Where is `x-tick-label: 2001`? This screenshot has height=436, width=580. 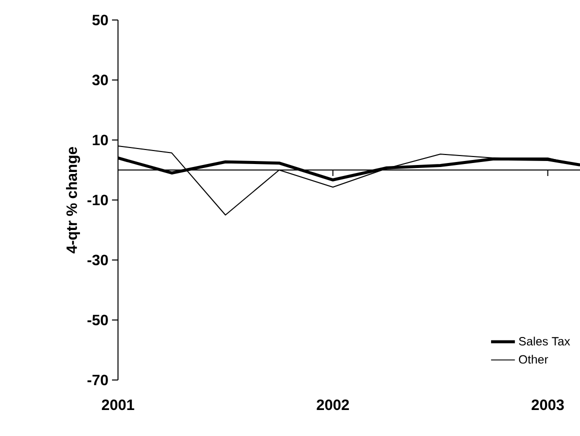
x-tick-label: 2001 is located at coordinates (118, 405).